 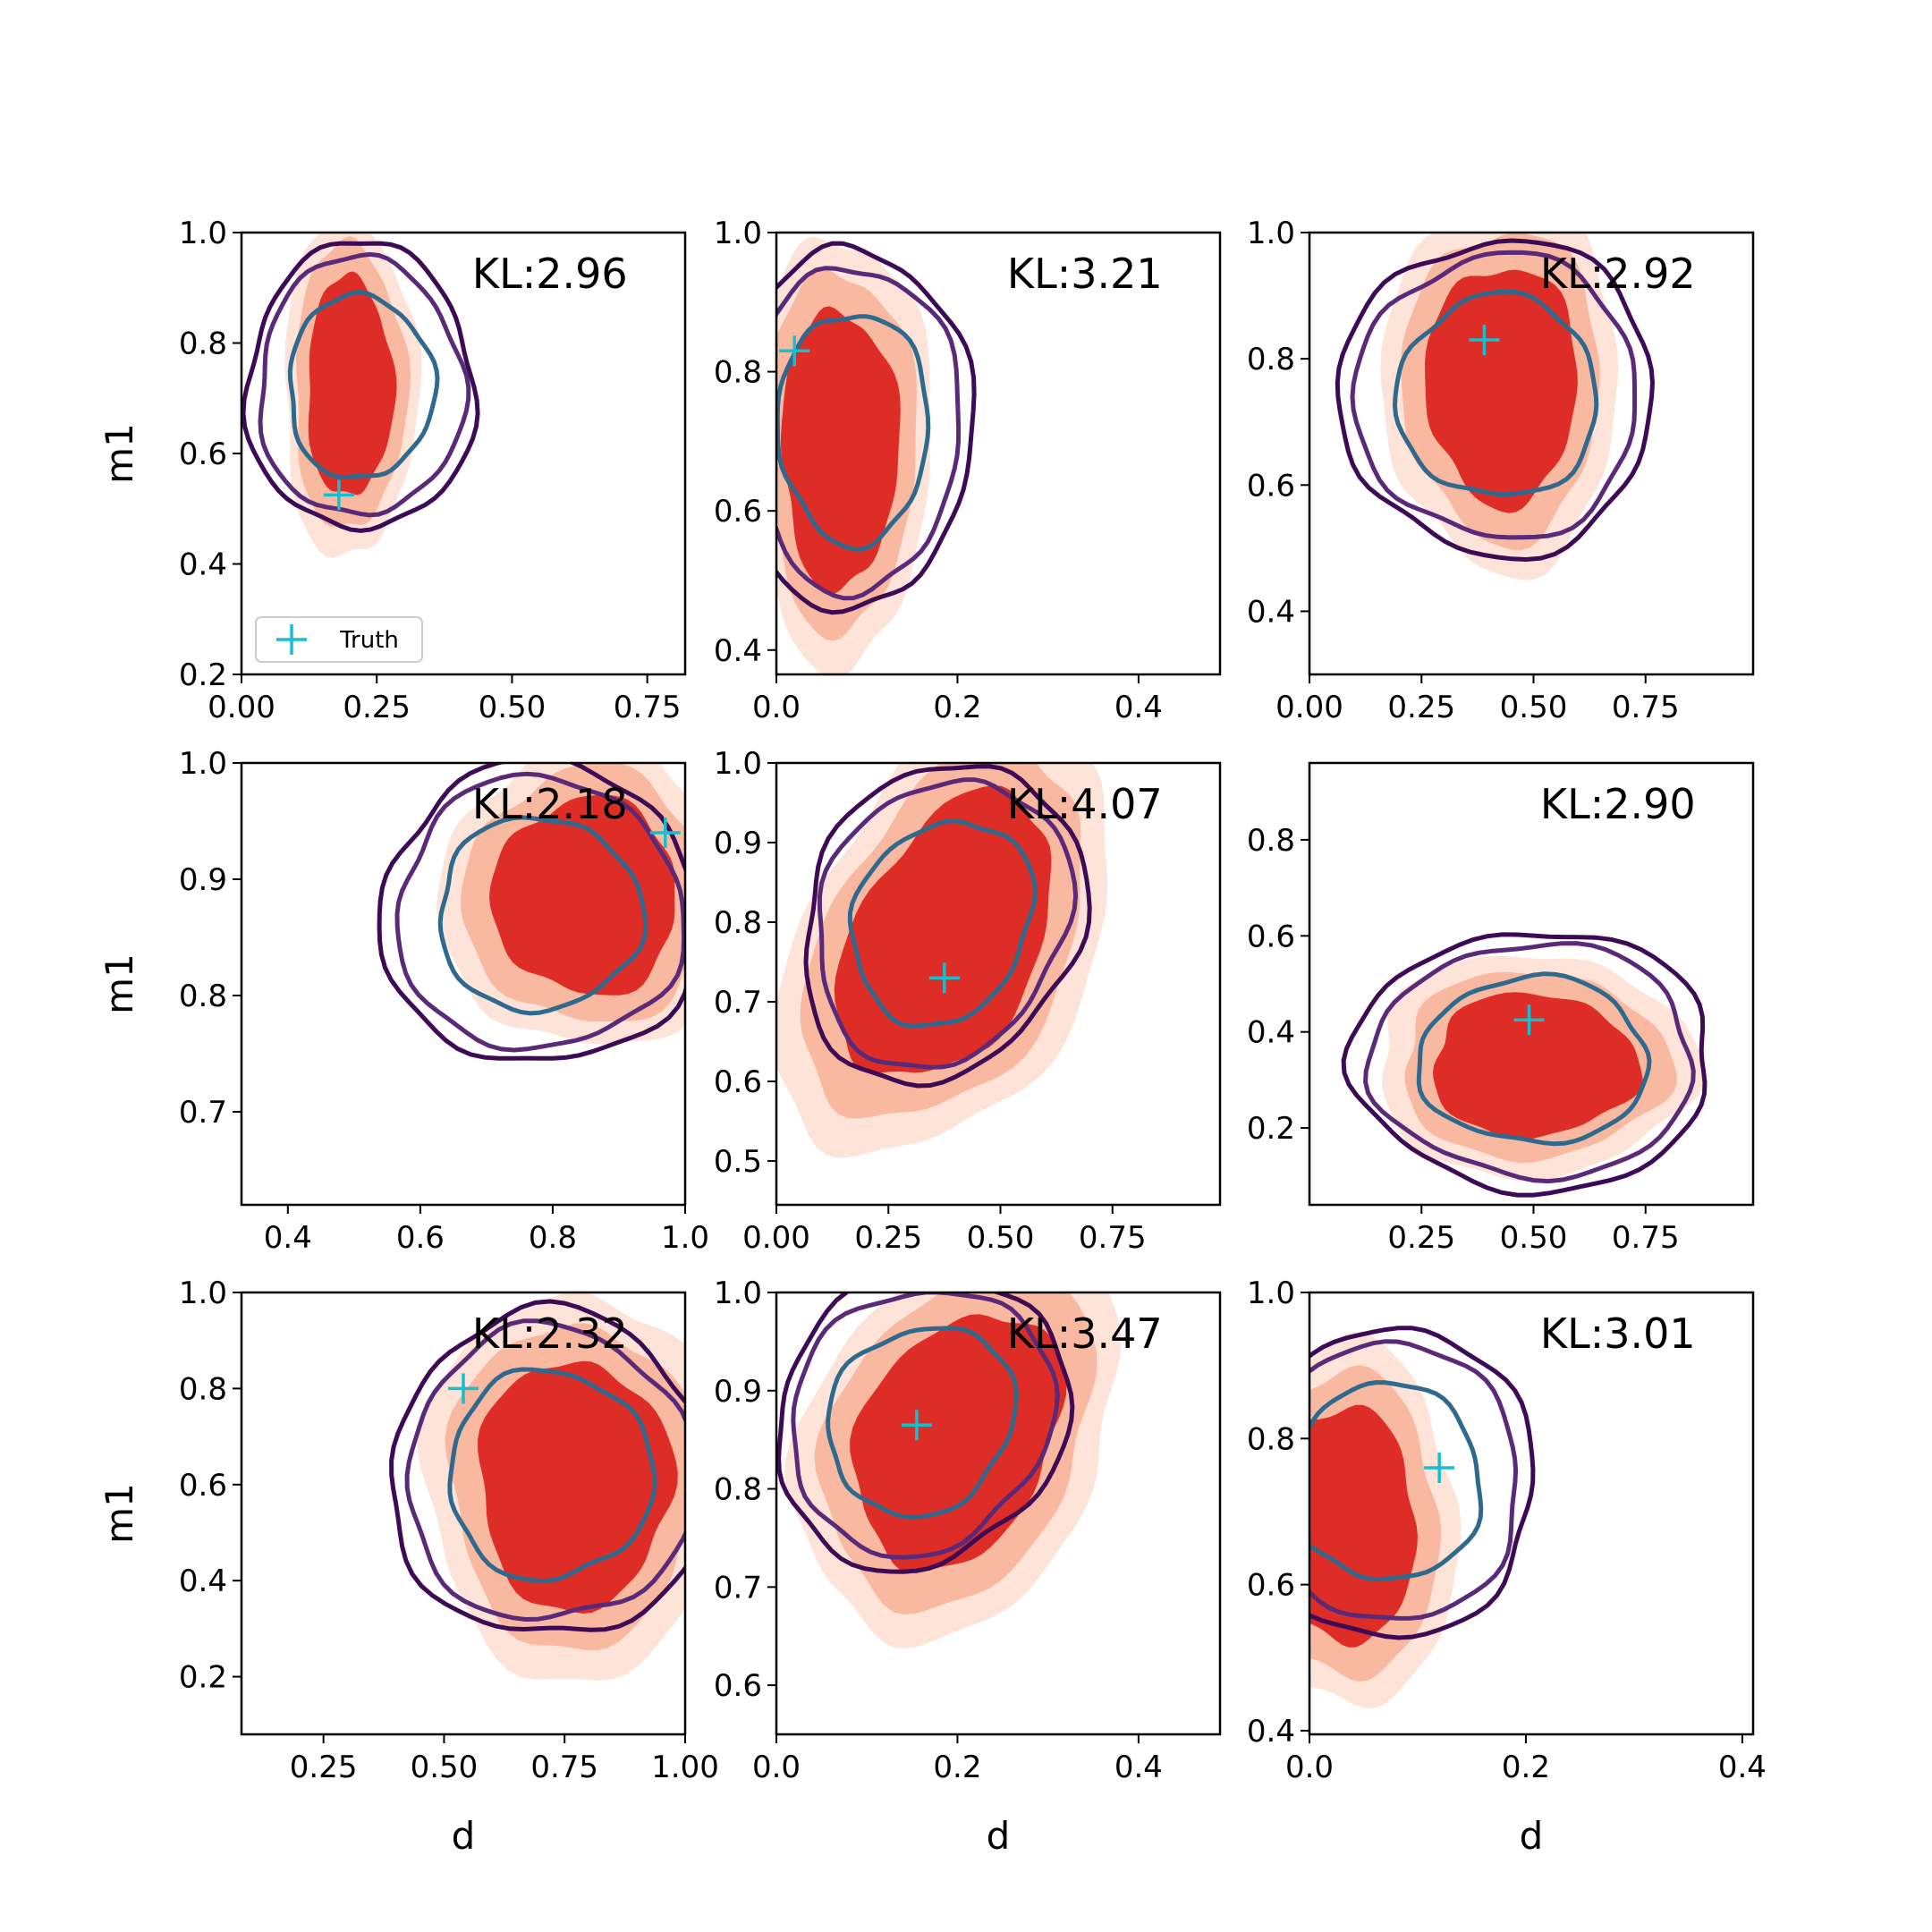 What do you see at coordinates (1532, 1836) in the screenshot?
I see `x-axis-label: d` at bounding box center [1532, 1836].